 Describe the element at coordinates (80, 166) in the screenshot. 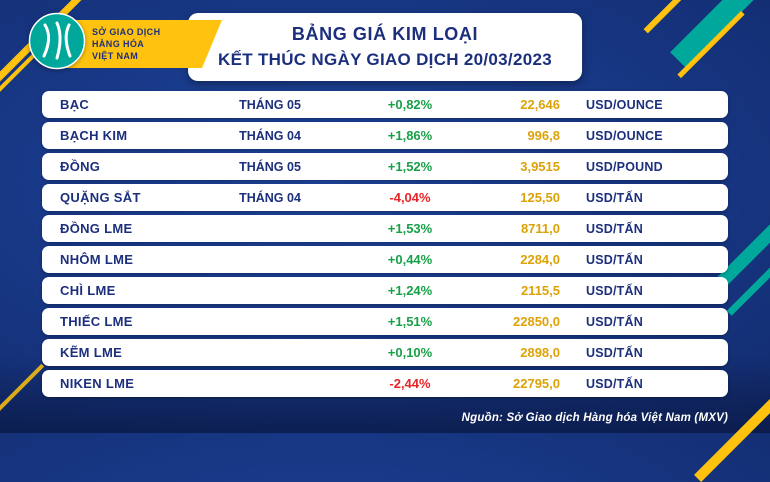

I see `commodity-name: ĐỒNG` at that location.